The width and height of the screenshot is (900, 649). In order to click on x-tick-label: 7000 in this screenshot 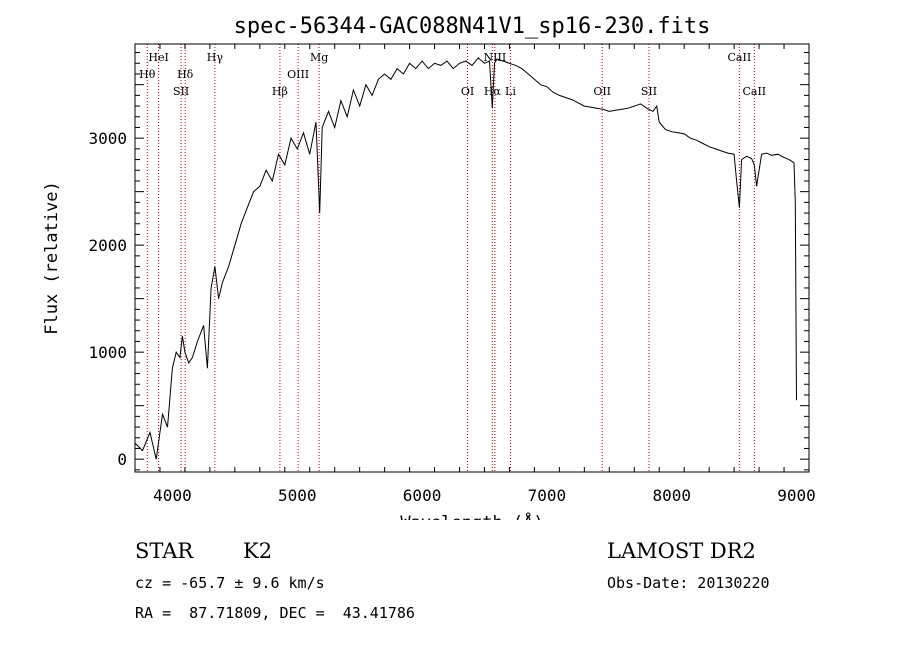, I will do `click(547, 495)`.